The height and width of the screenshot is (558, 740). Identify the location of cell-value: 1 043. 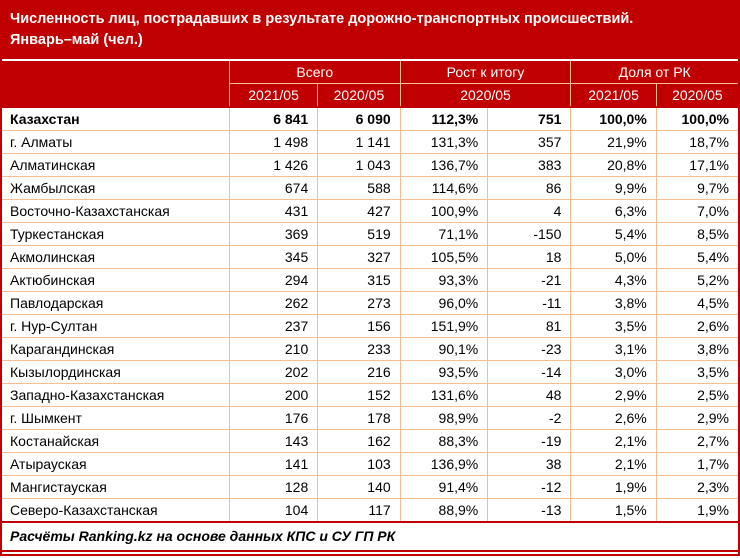
(359, 164).